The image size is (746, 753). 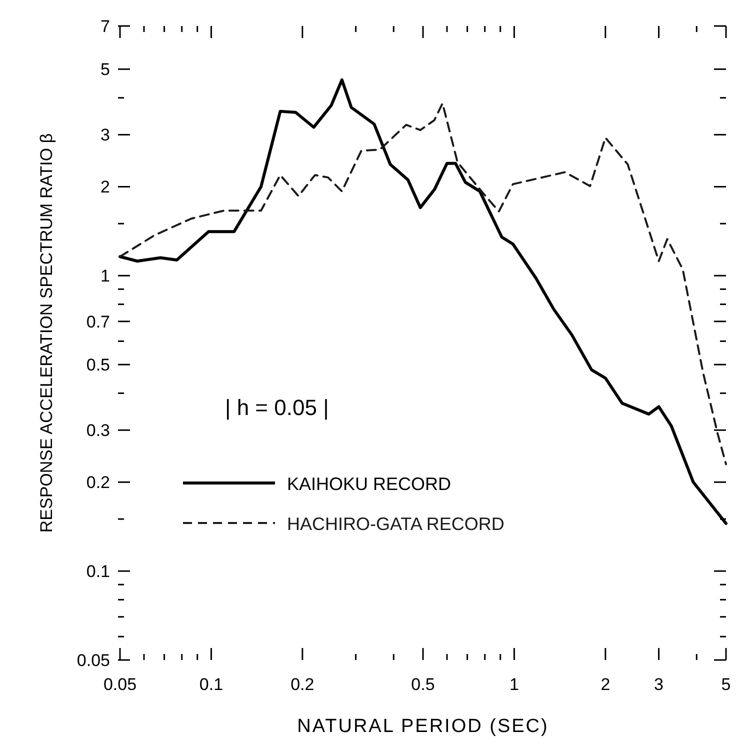 I want to click on x-tick-label: 5, so click(x=726, y=684).